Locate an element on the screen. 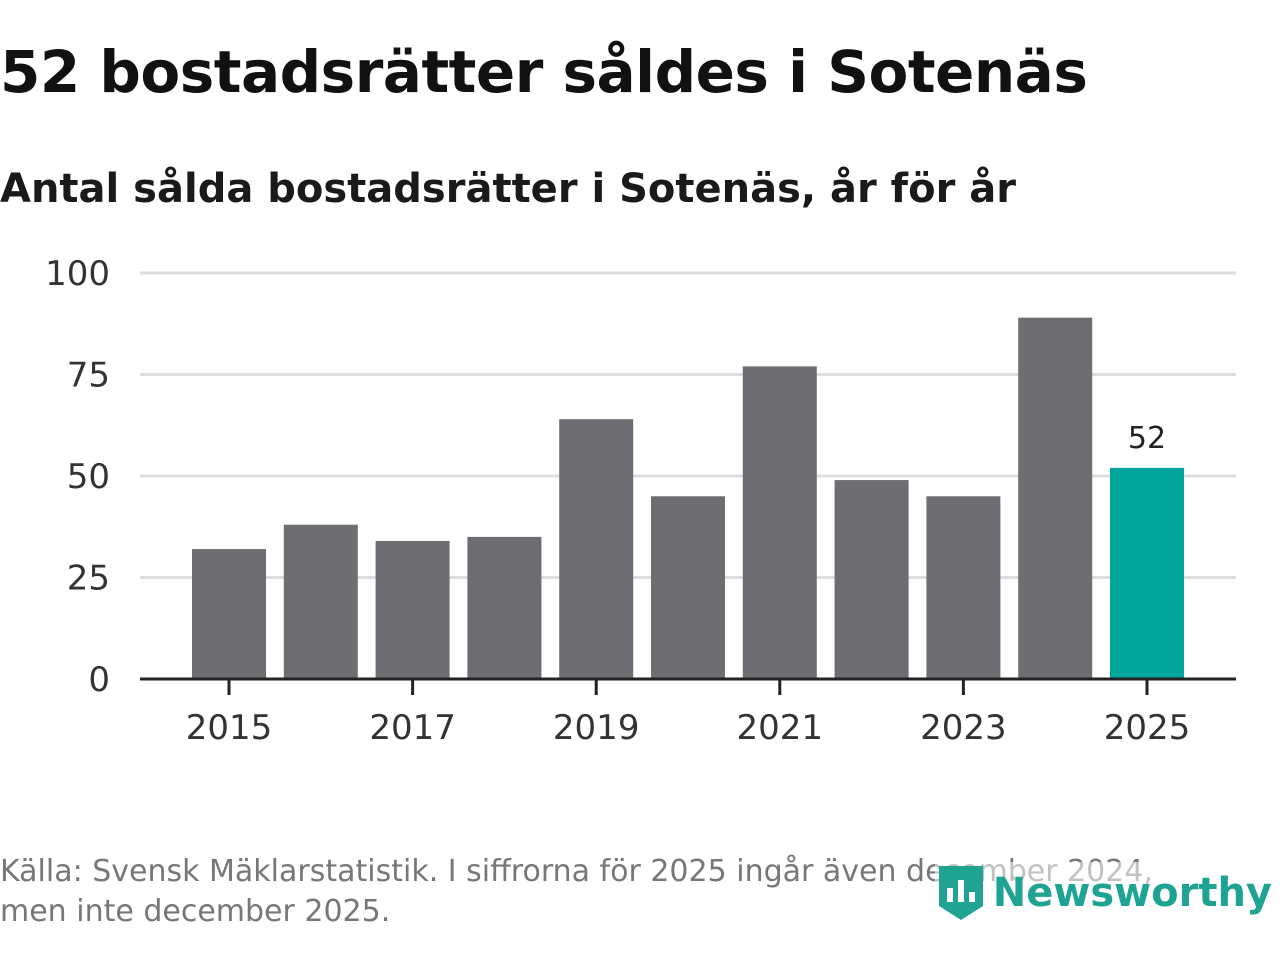 This screenshot has width=1280, height=960. x-tick-label-2025: 2025 is located at coordinates (1147, 728).